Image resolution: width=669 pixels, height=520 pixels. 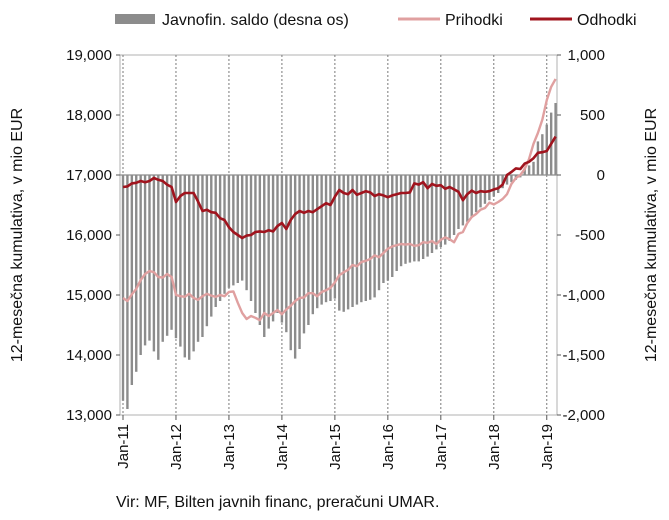 I want to click on line-odhodki, so click(x=339, y=187).